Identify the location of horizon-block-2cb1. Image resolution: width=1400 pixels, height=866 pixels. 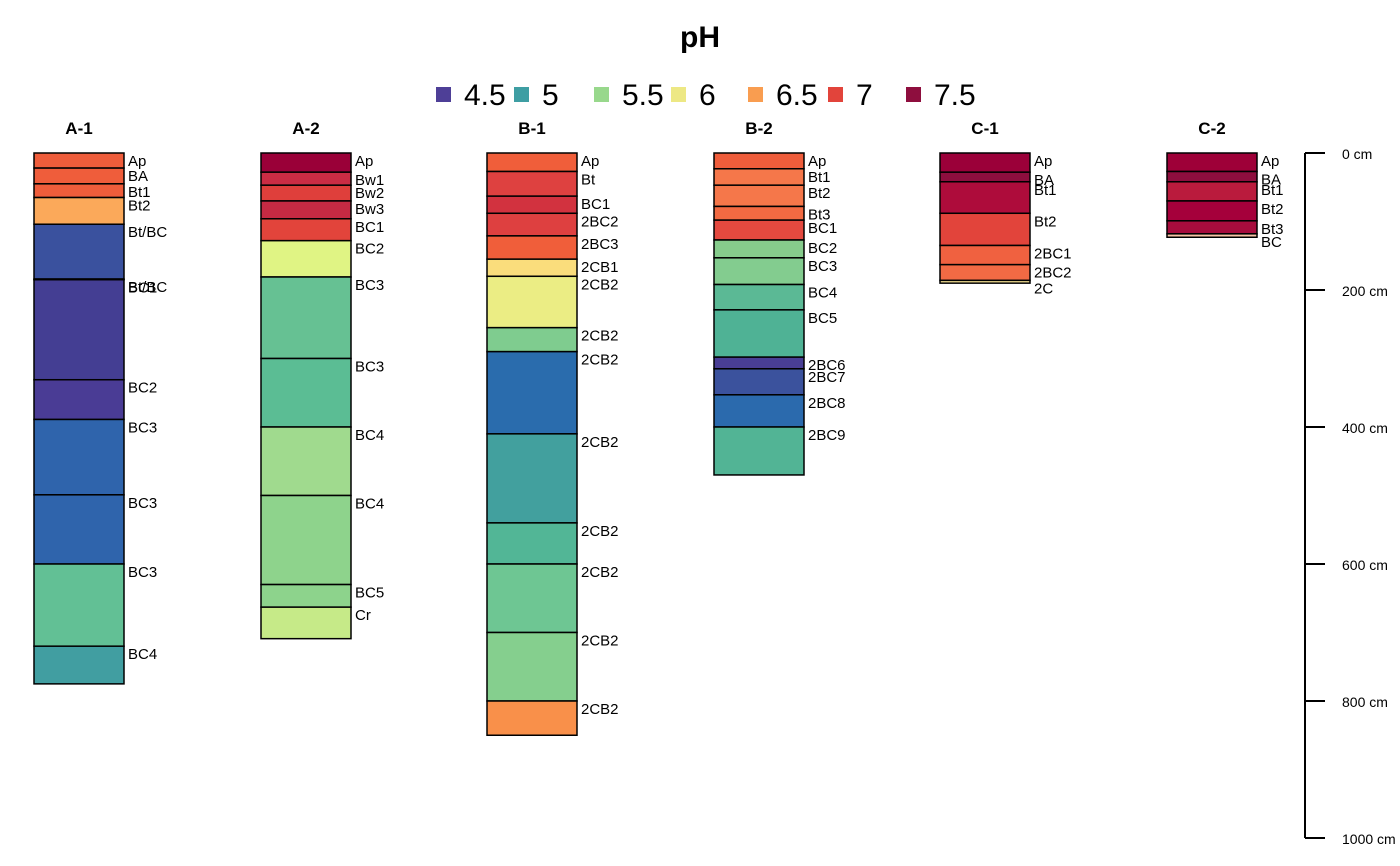
(532, 268).